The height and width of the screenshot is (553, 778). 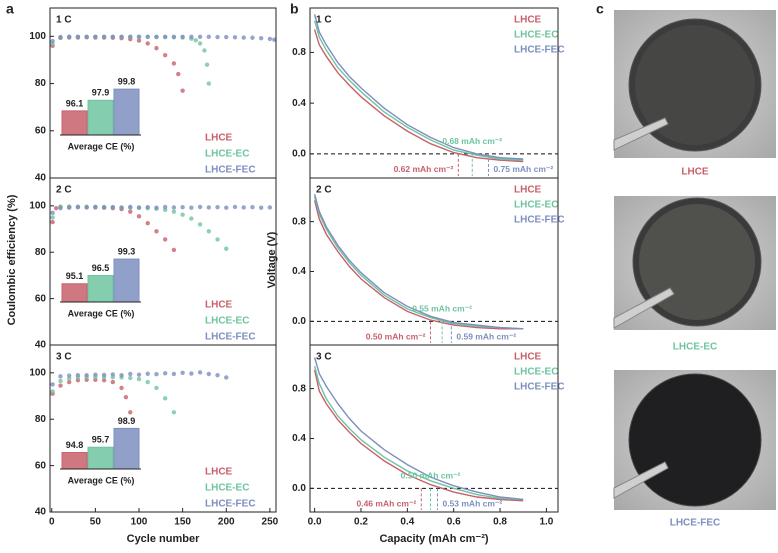 I want to click on x-axis-label: Cycle number, so click(x=163, y=539).